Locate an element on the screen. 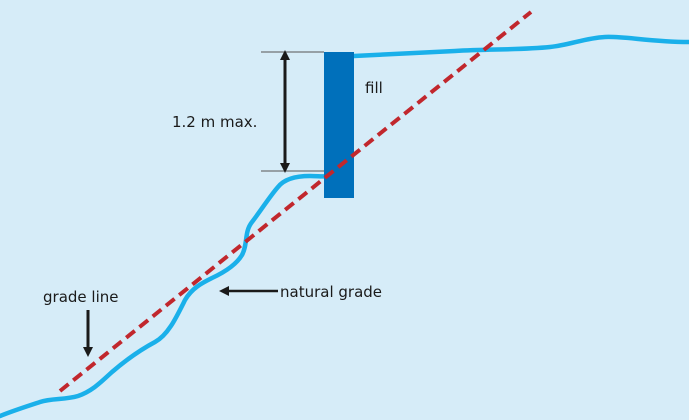  fill-surface-curve is located at coordinates (520, 46).